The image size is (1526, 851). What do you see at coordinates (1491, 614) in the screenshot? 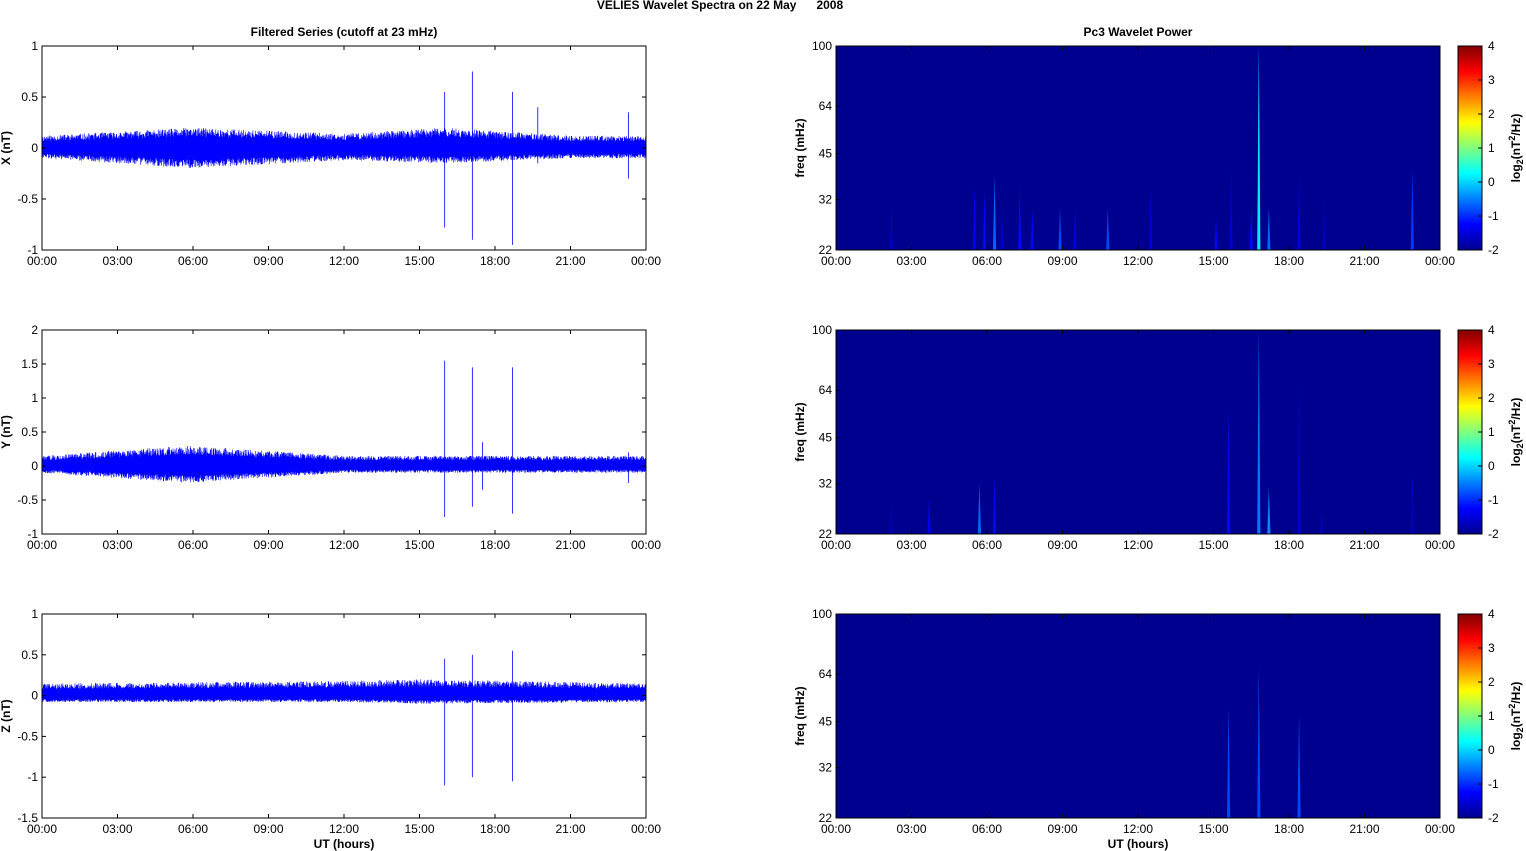
I see `colorbar-tick-label: 4` at bounding box center [1491, 614].